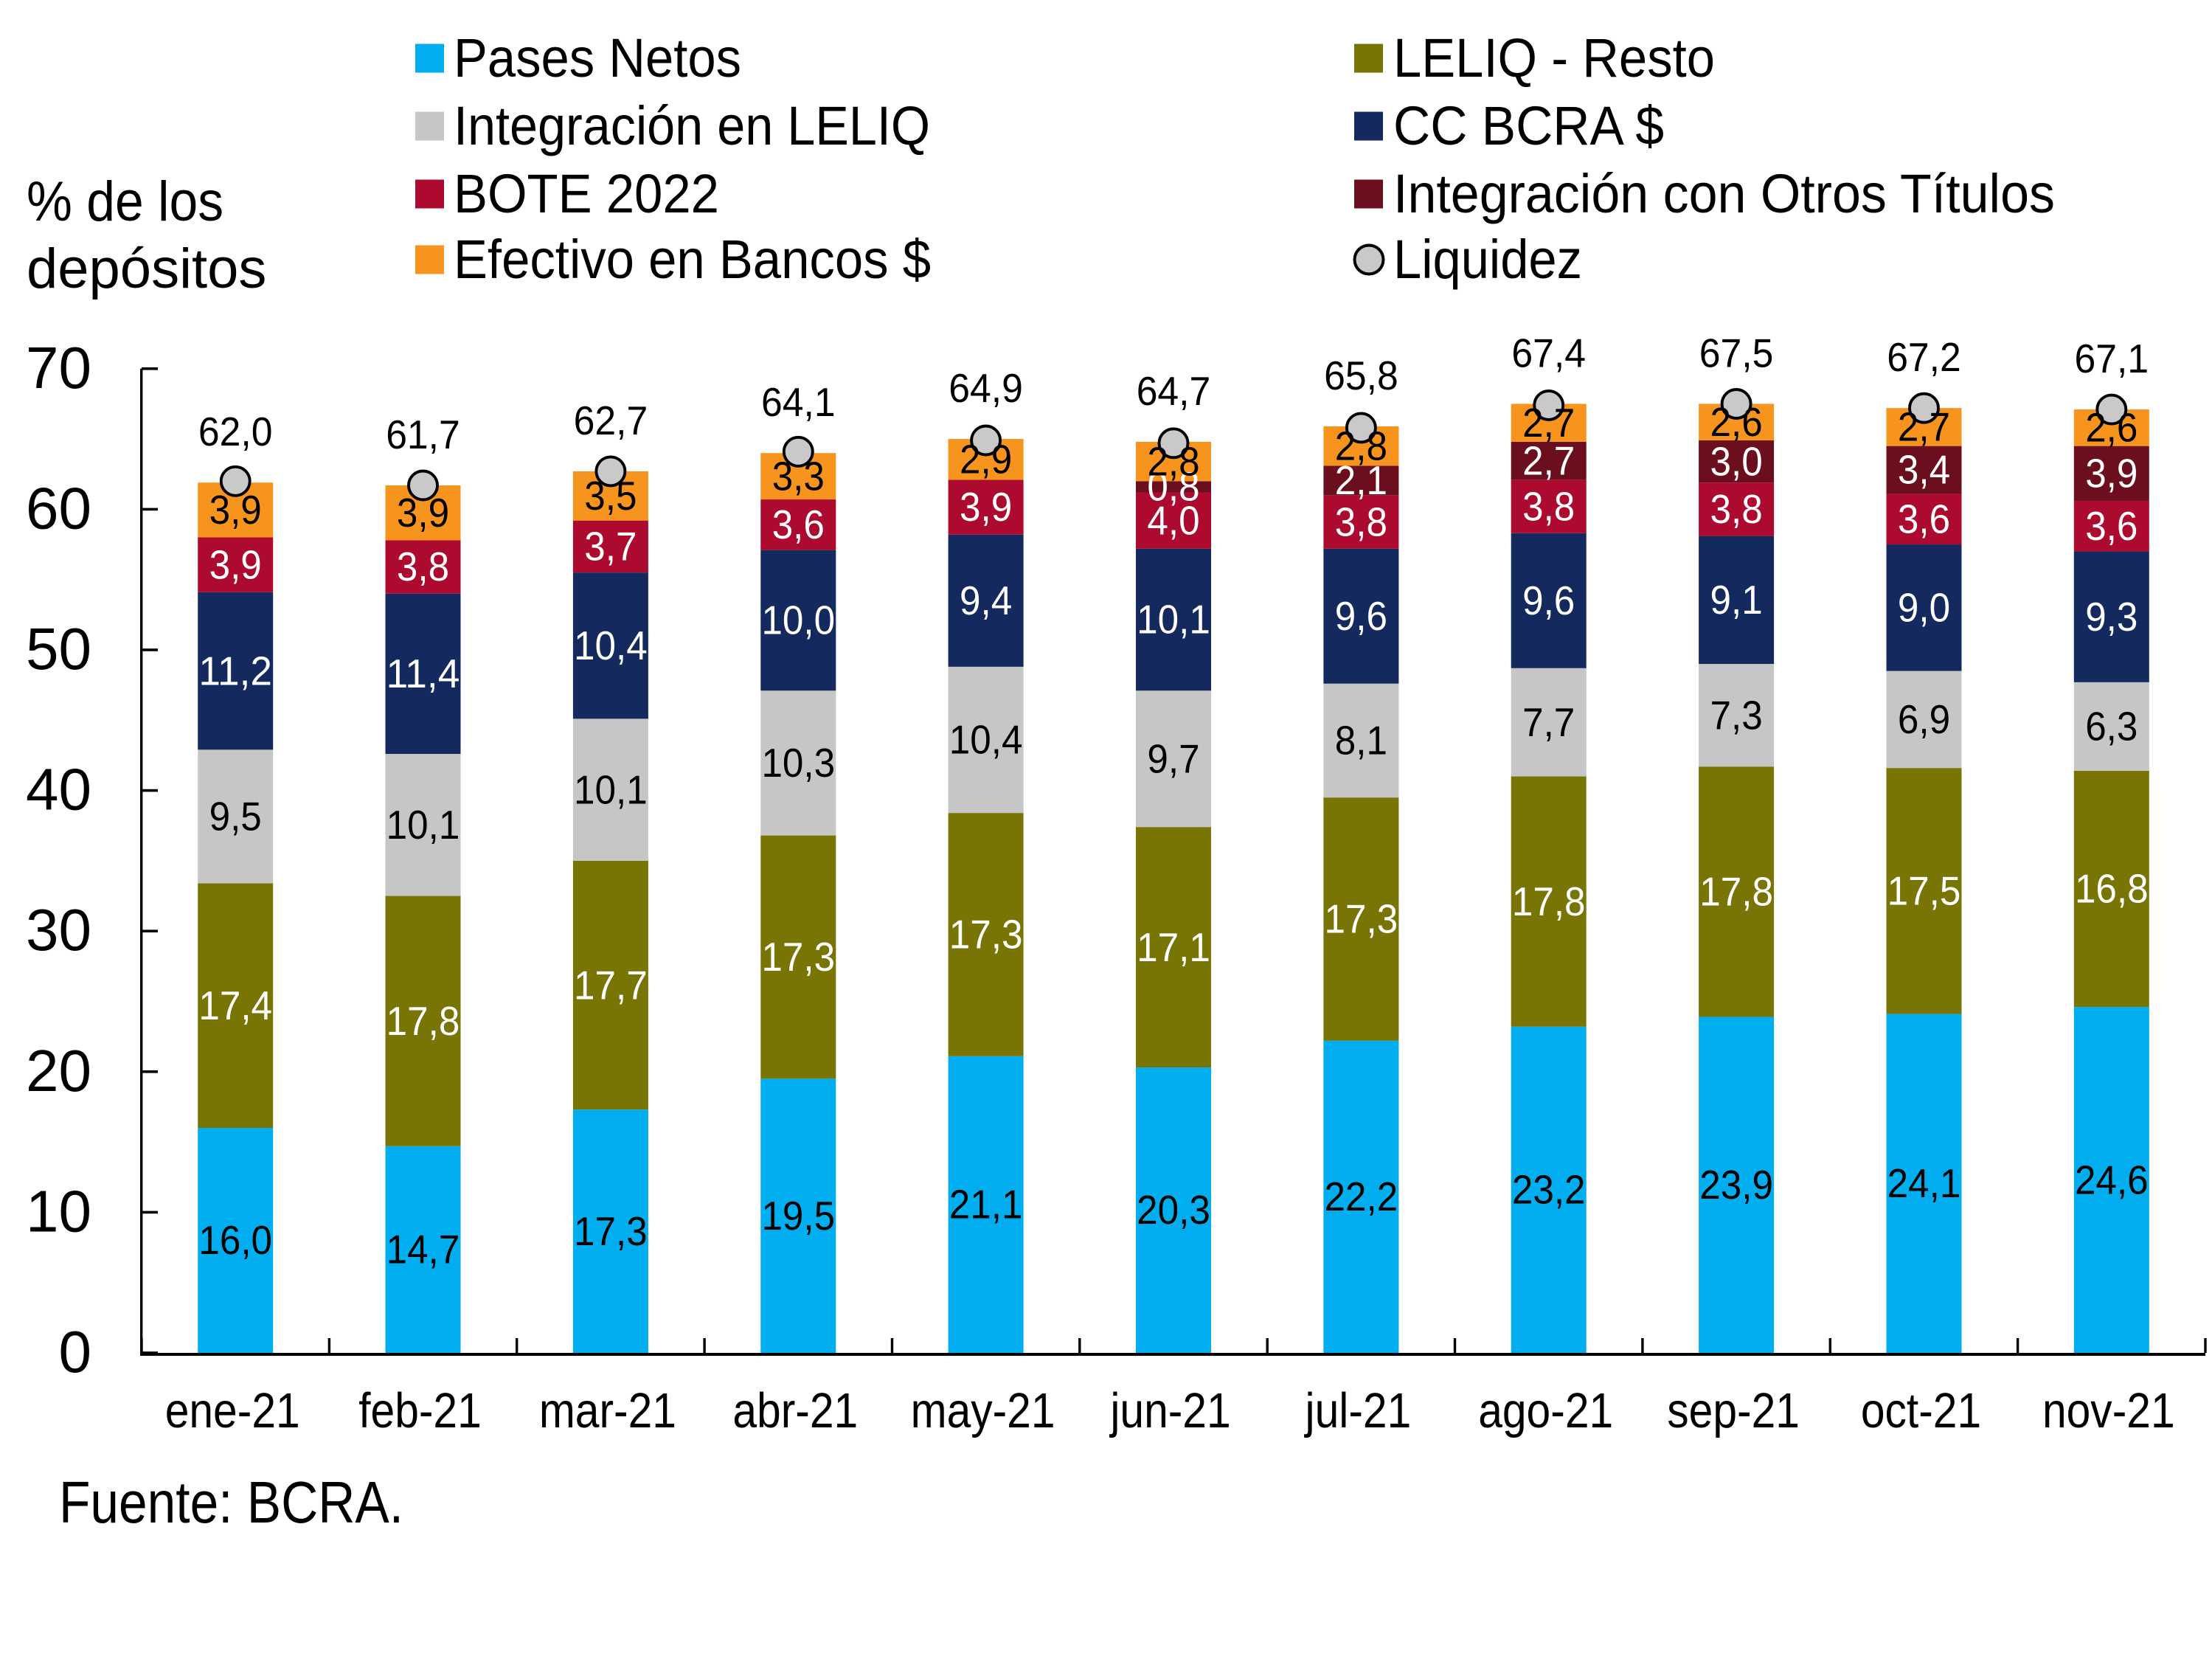  Describe the element at coordinates (1361, 481) in the screenshot. I see `svg-text: 2,1` at that location.